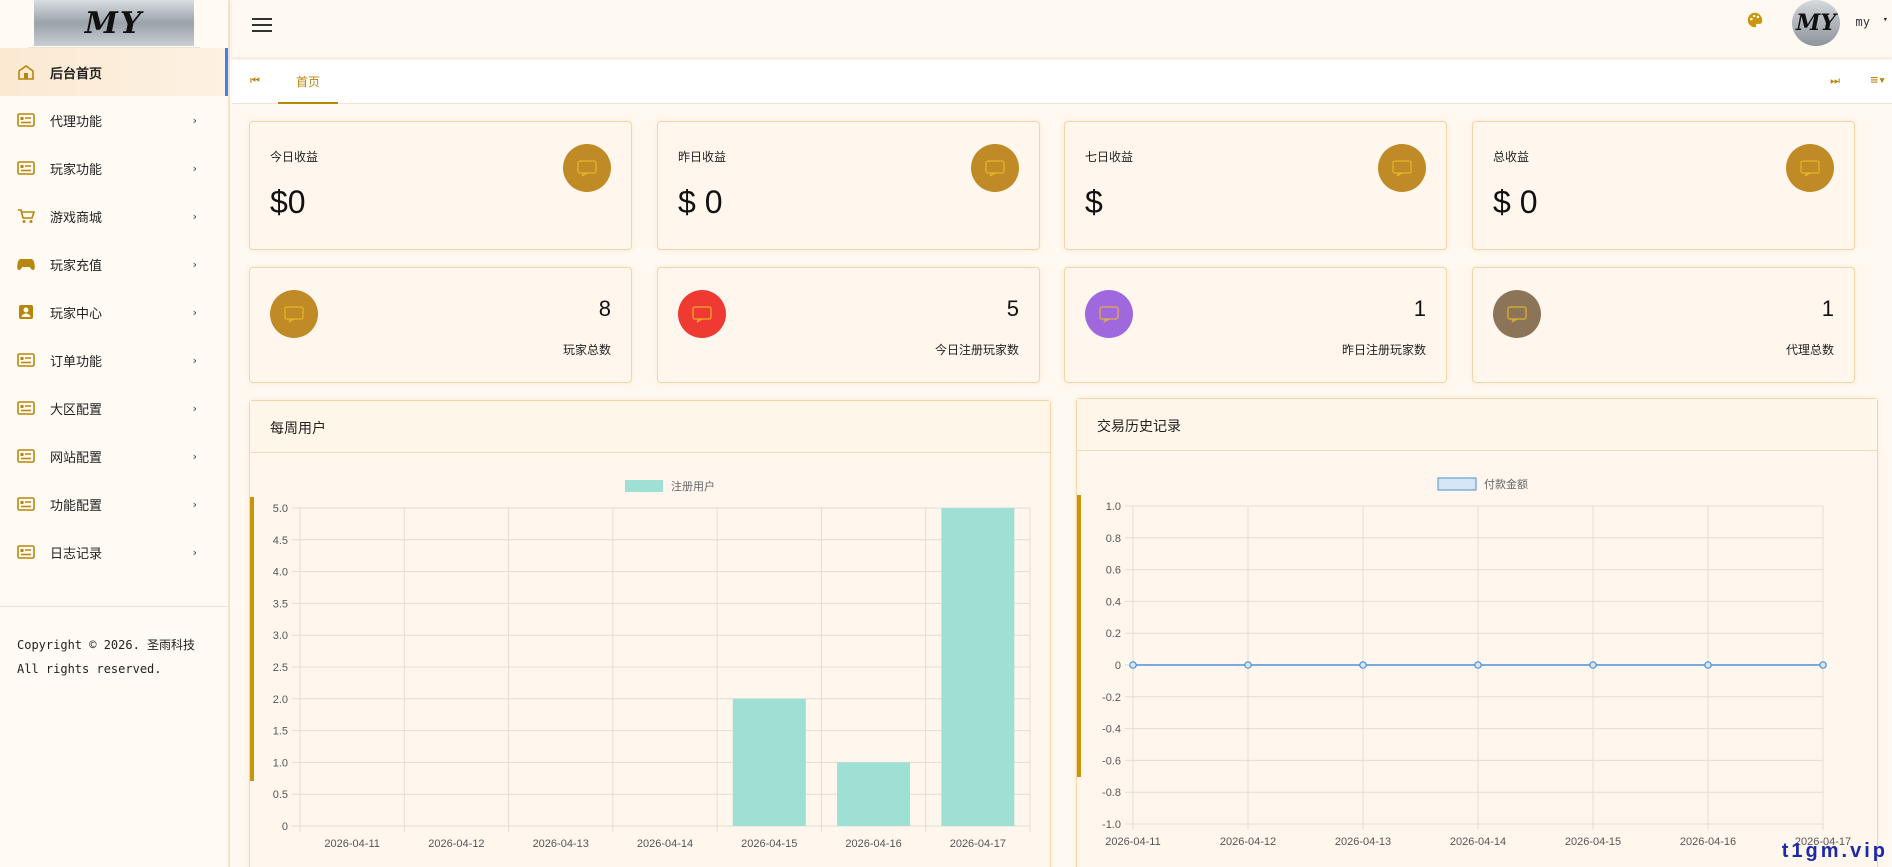 This screenshot has width=1892, height=867. I want to click on stat-card-seven-day: 七日收益 $, so click(1255, 185).